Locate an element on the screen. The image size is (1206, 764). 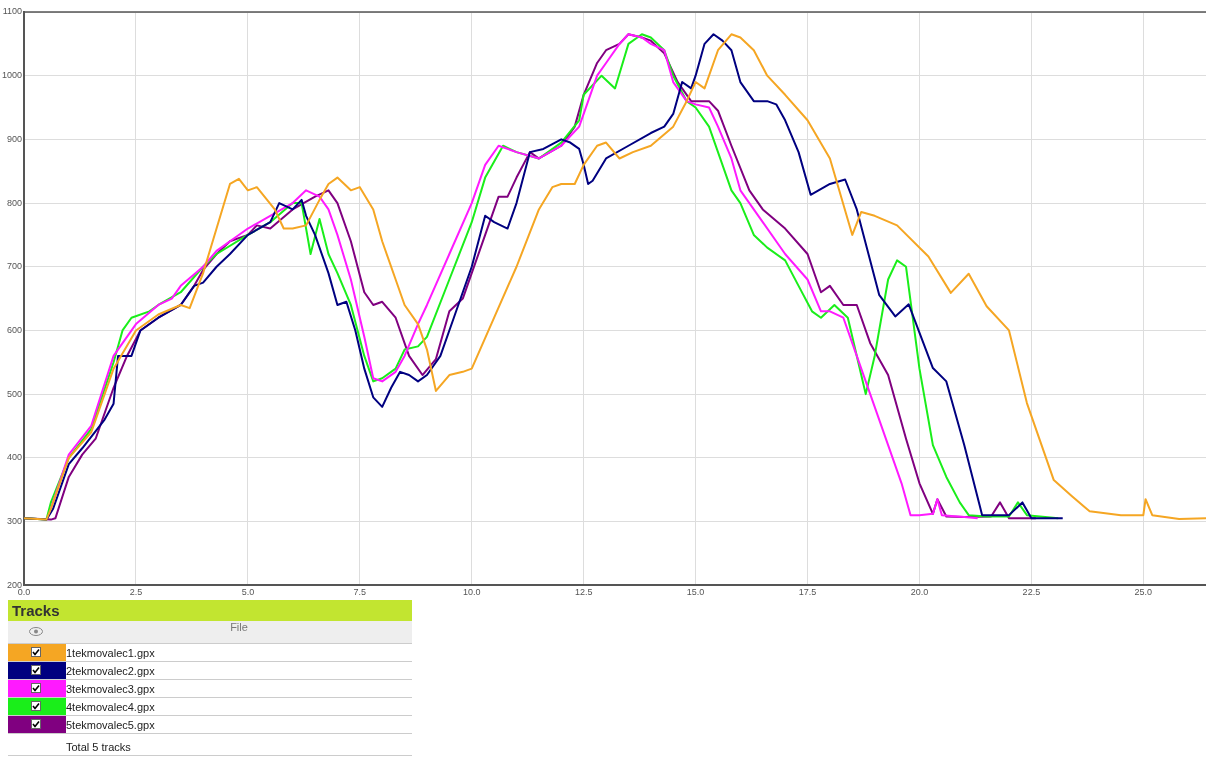
x-tick-label: 5.0 is located at coordinates (248, 592).